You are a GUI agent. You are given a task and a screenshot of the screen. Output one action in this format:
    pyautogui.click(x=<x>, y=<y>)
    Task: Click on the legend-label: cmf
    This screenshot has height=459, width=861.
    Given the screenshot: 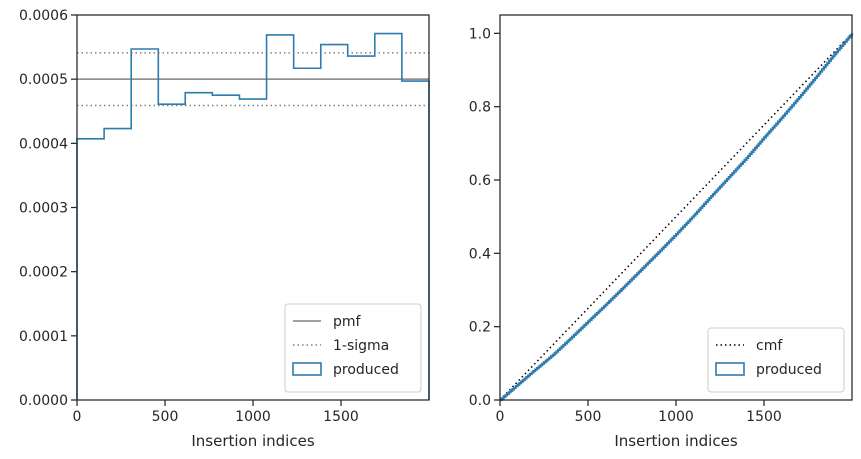 What is the action you would take?
    pyautogui.click(x=769, y=346)
    